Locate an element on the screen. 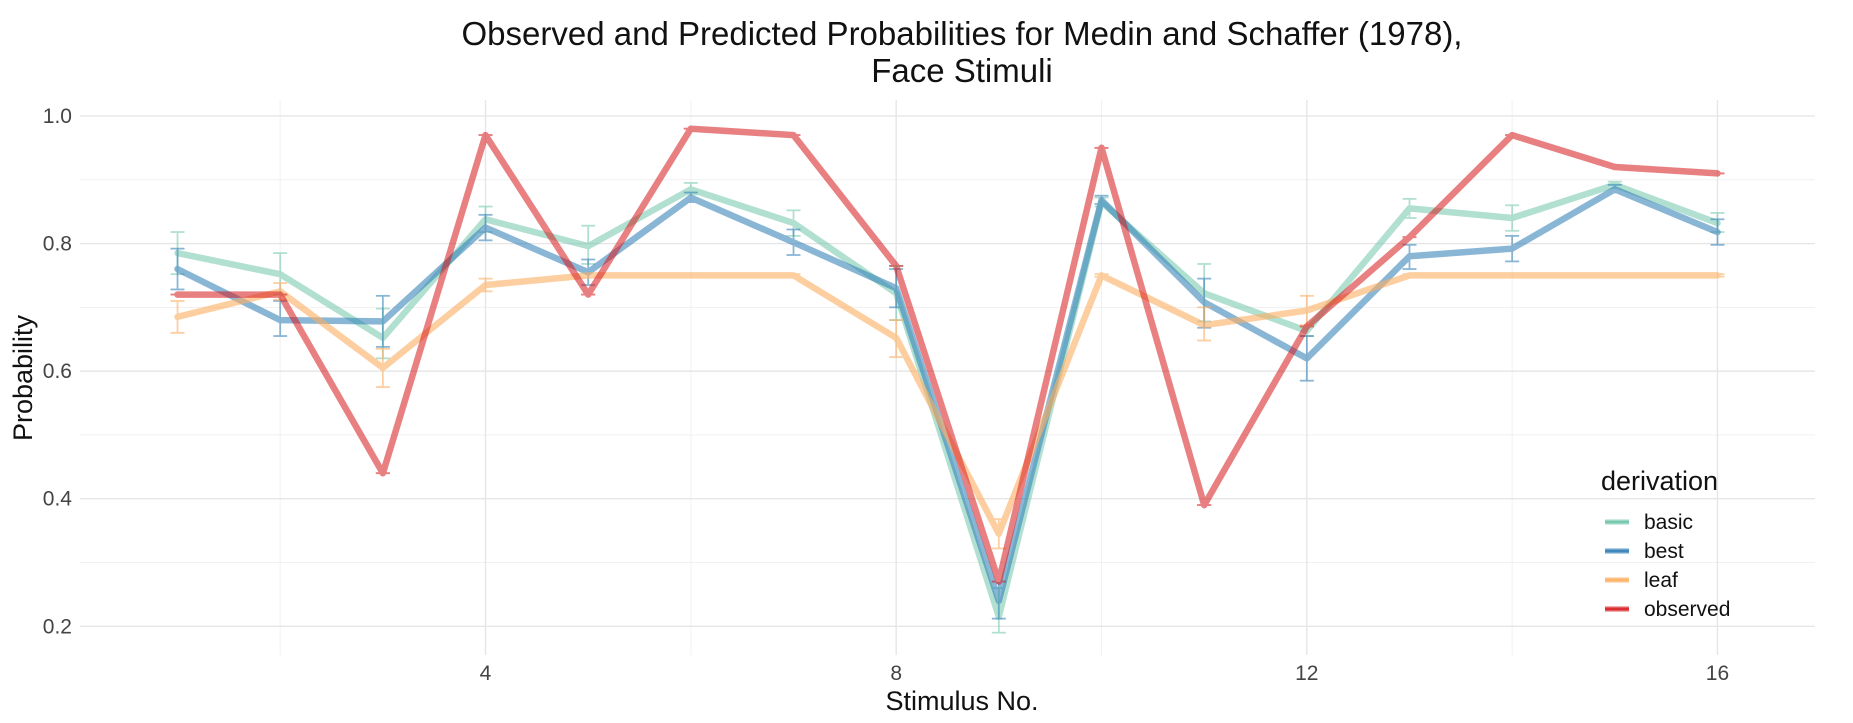 This screenshot has height=723, width=1853. y-tick-label: 0.8 is located at coordinates (57, 244).